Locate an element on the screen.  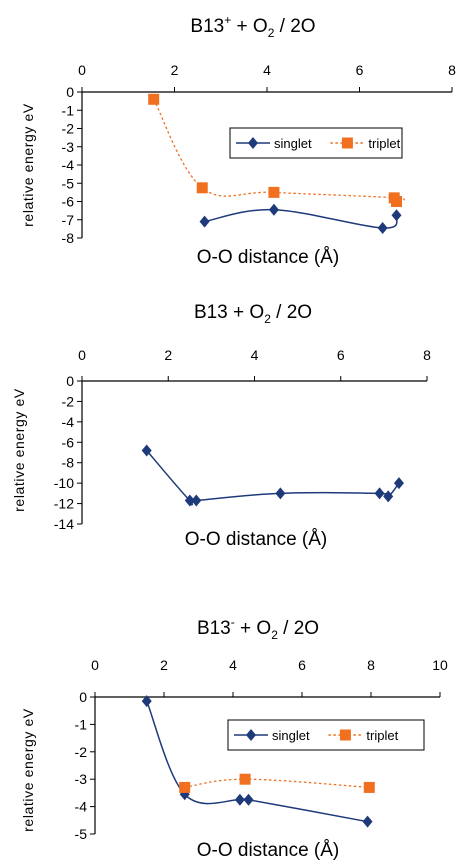
chart-title: B13+ + O2 / 2O is located at coordinates (252, 26).